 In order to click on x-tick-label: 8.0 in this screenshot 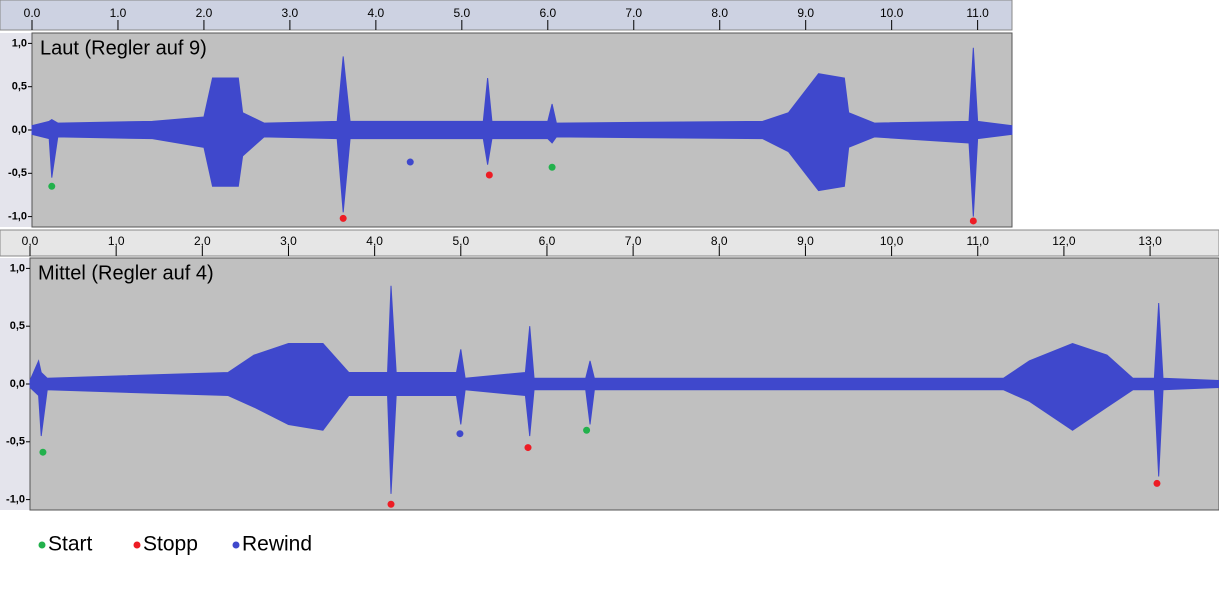, I will do `click(719, 13)`.